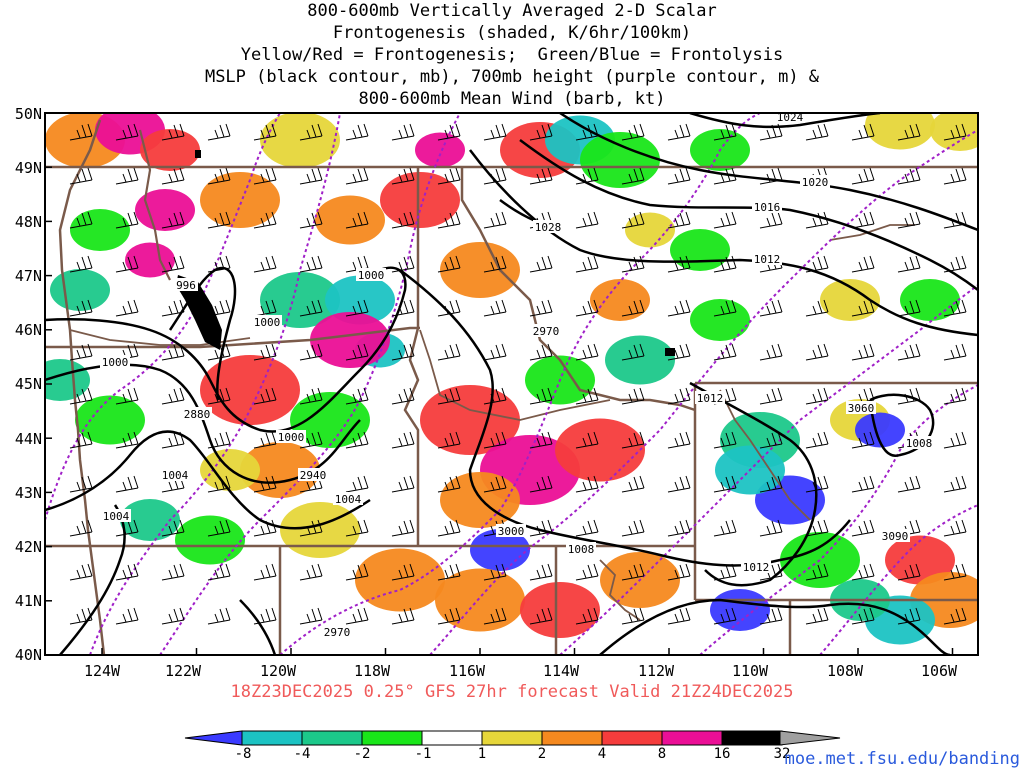  I want to click on title-line-2: Frontogenesis (shaded, K/6hr/100km), so click(512, 33).